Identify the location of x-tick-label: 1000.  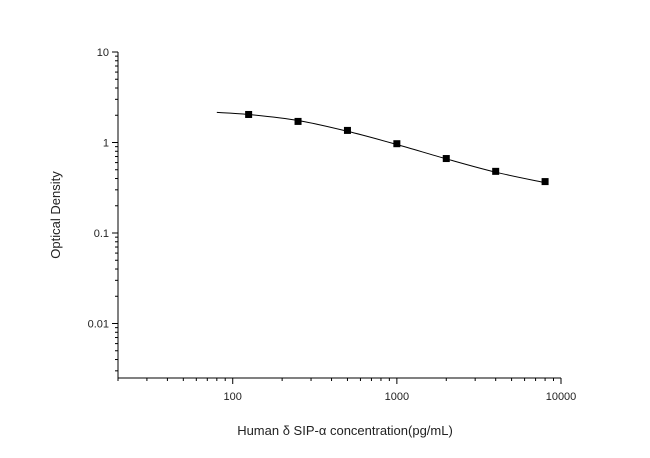
(397, 397).